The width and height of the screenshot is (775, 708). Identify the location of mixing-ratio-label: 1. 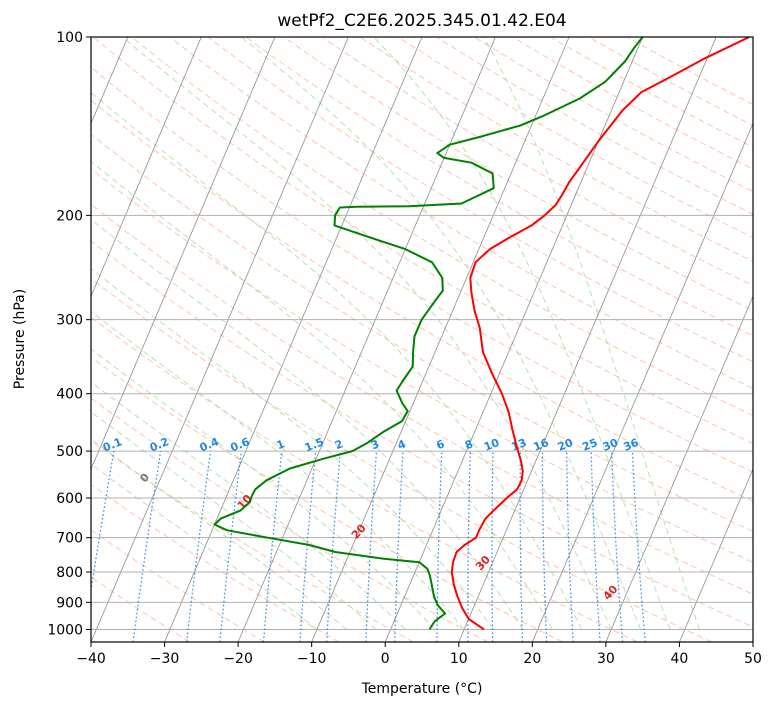
(281, 444).